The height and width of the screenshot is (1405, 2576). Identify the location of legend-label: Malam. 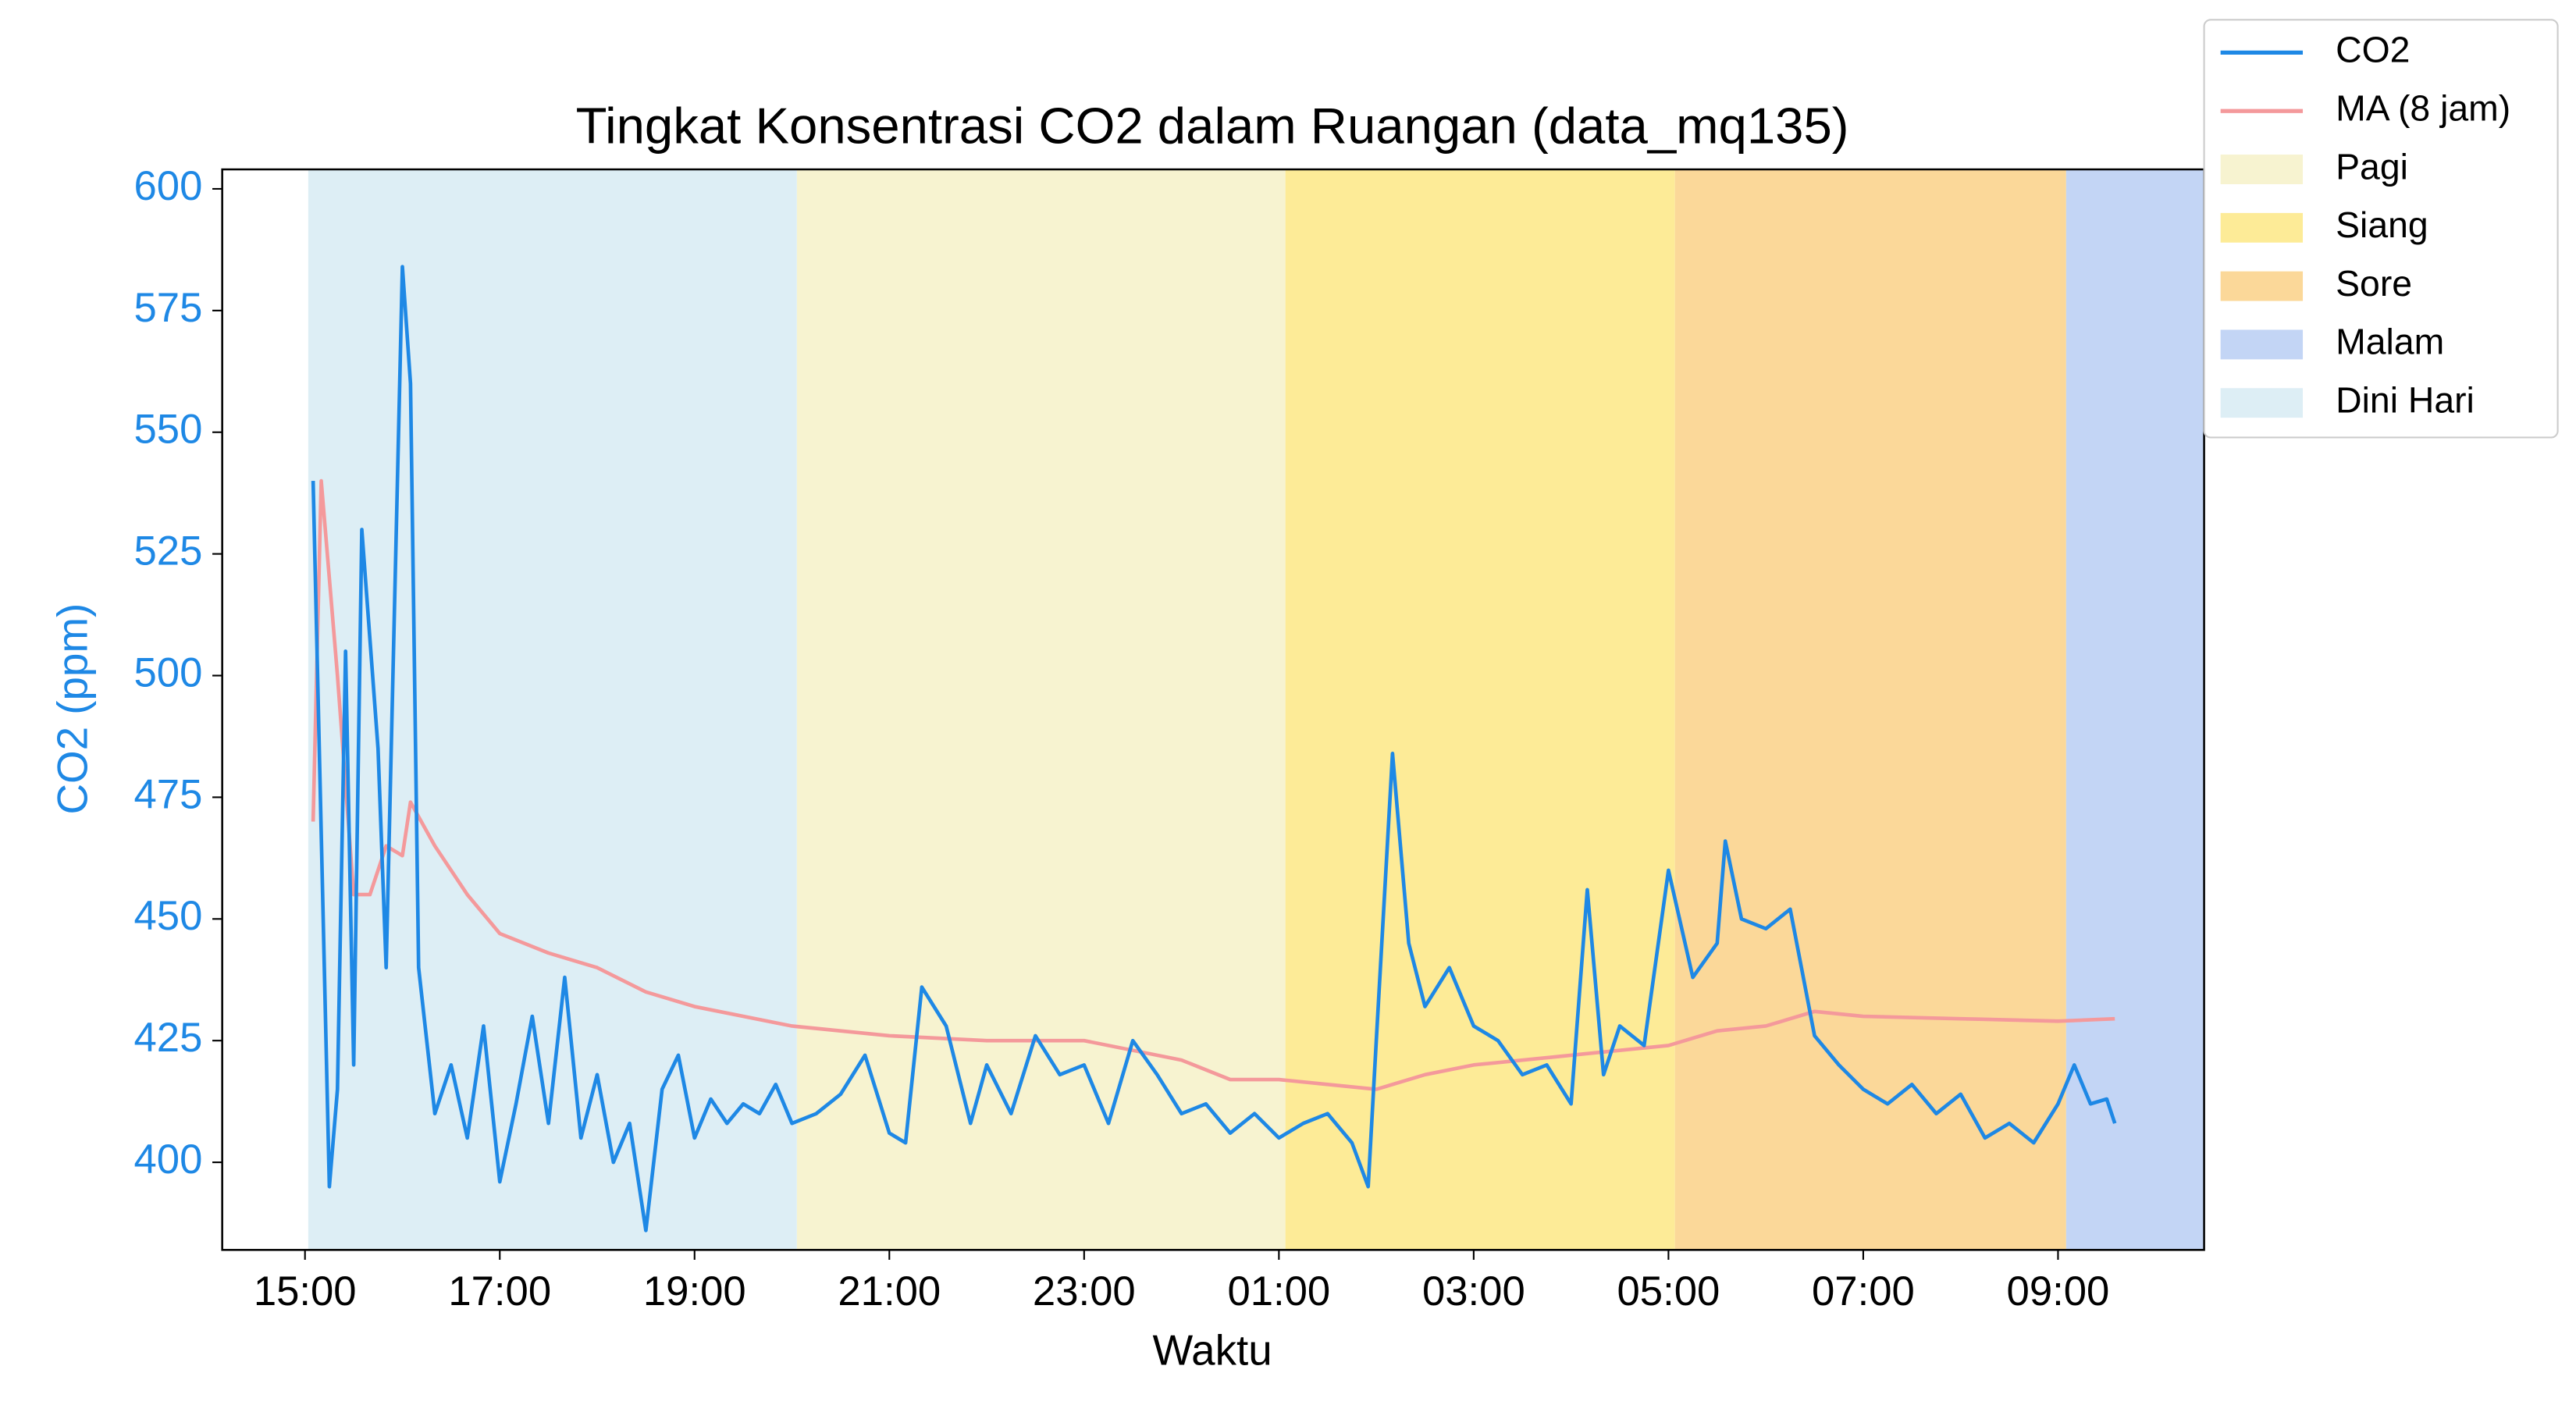
(2390, 342).